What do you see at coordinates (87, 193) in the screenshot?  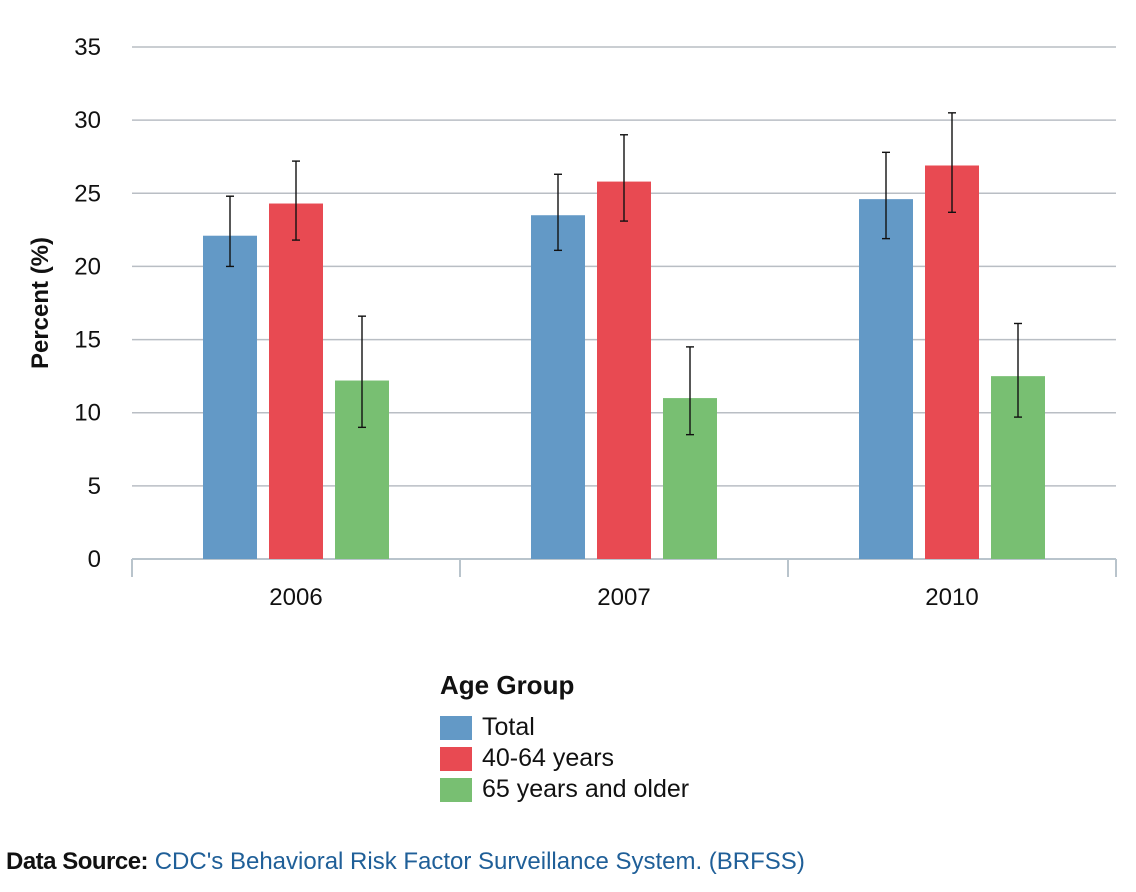 I see `y-tick-label-25: 25` at bounding box center [87, 193].